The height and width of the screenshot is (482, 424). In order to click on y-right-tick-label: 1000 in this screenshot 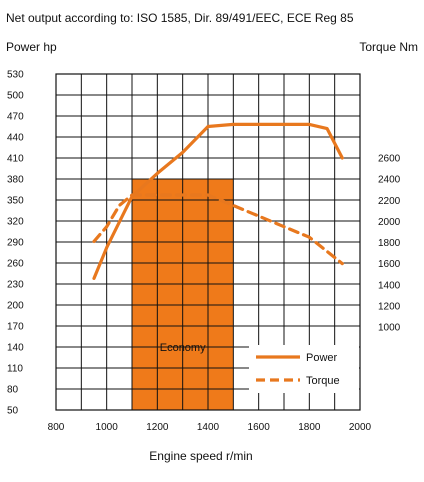, I will do `click(389, 328)`.